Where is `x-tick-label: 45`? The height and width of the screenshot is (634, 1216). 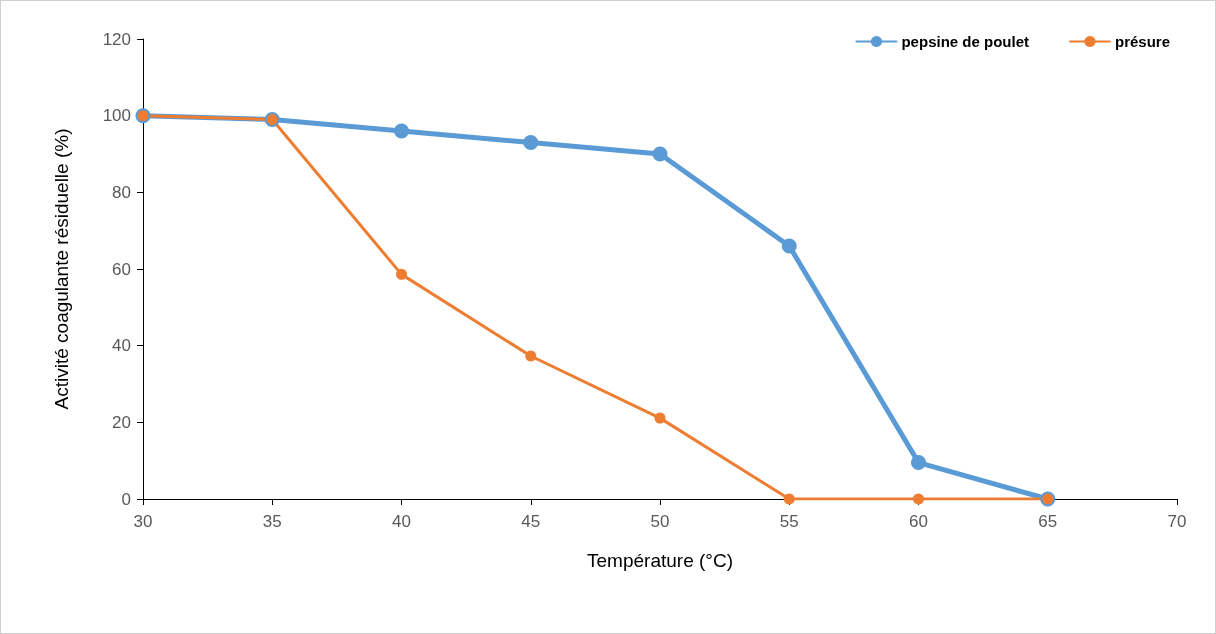 x-tick-label: 45 is located at coordinates (531, 521).